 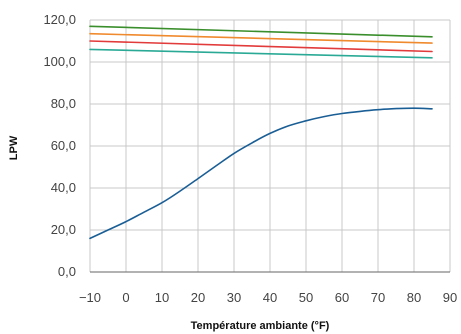 What do you see at coordinates (162, 297) in the screenshot?
I see `x-tick-label: 10` at bounding box center [162, 297].